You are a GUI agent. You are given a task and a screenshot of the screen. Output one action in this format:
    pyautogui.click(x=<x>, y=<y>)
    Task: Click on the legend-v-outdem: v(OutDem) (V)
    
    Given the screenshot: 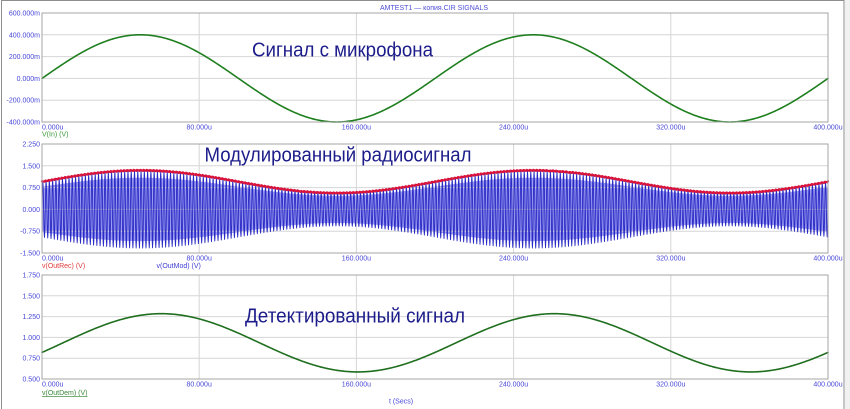 What is the action you would take?
    pyautogui.click(x=65, y=393)
    